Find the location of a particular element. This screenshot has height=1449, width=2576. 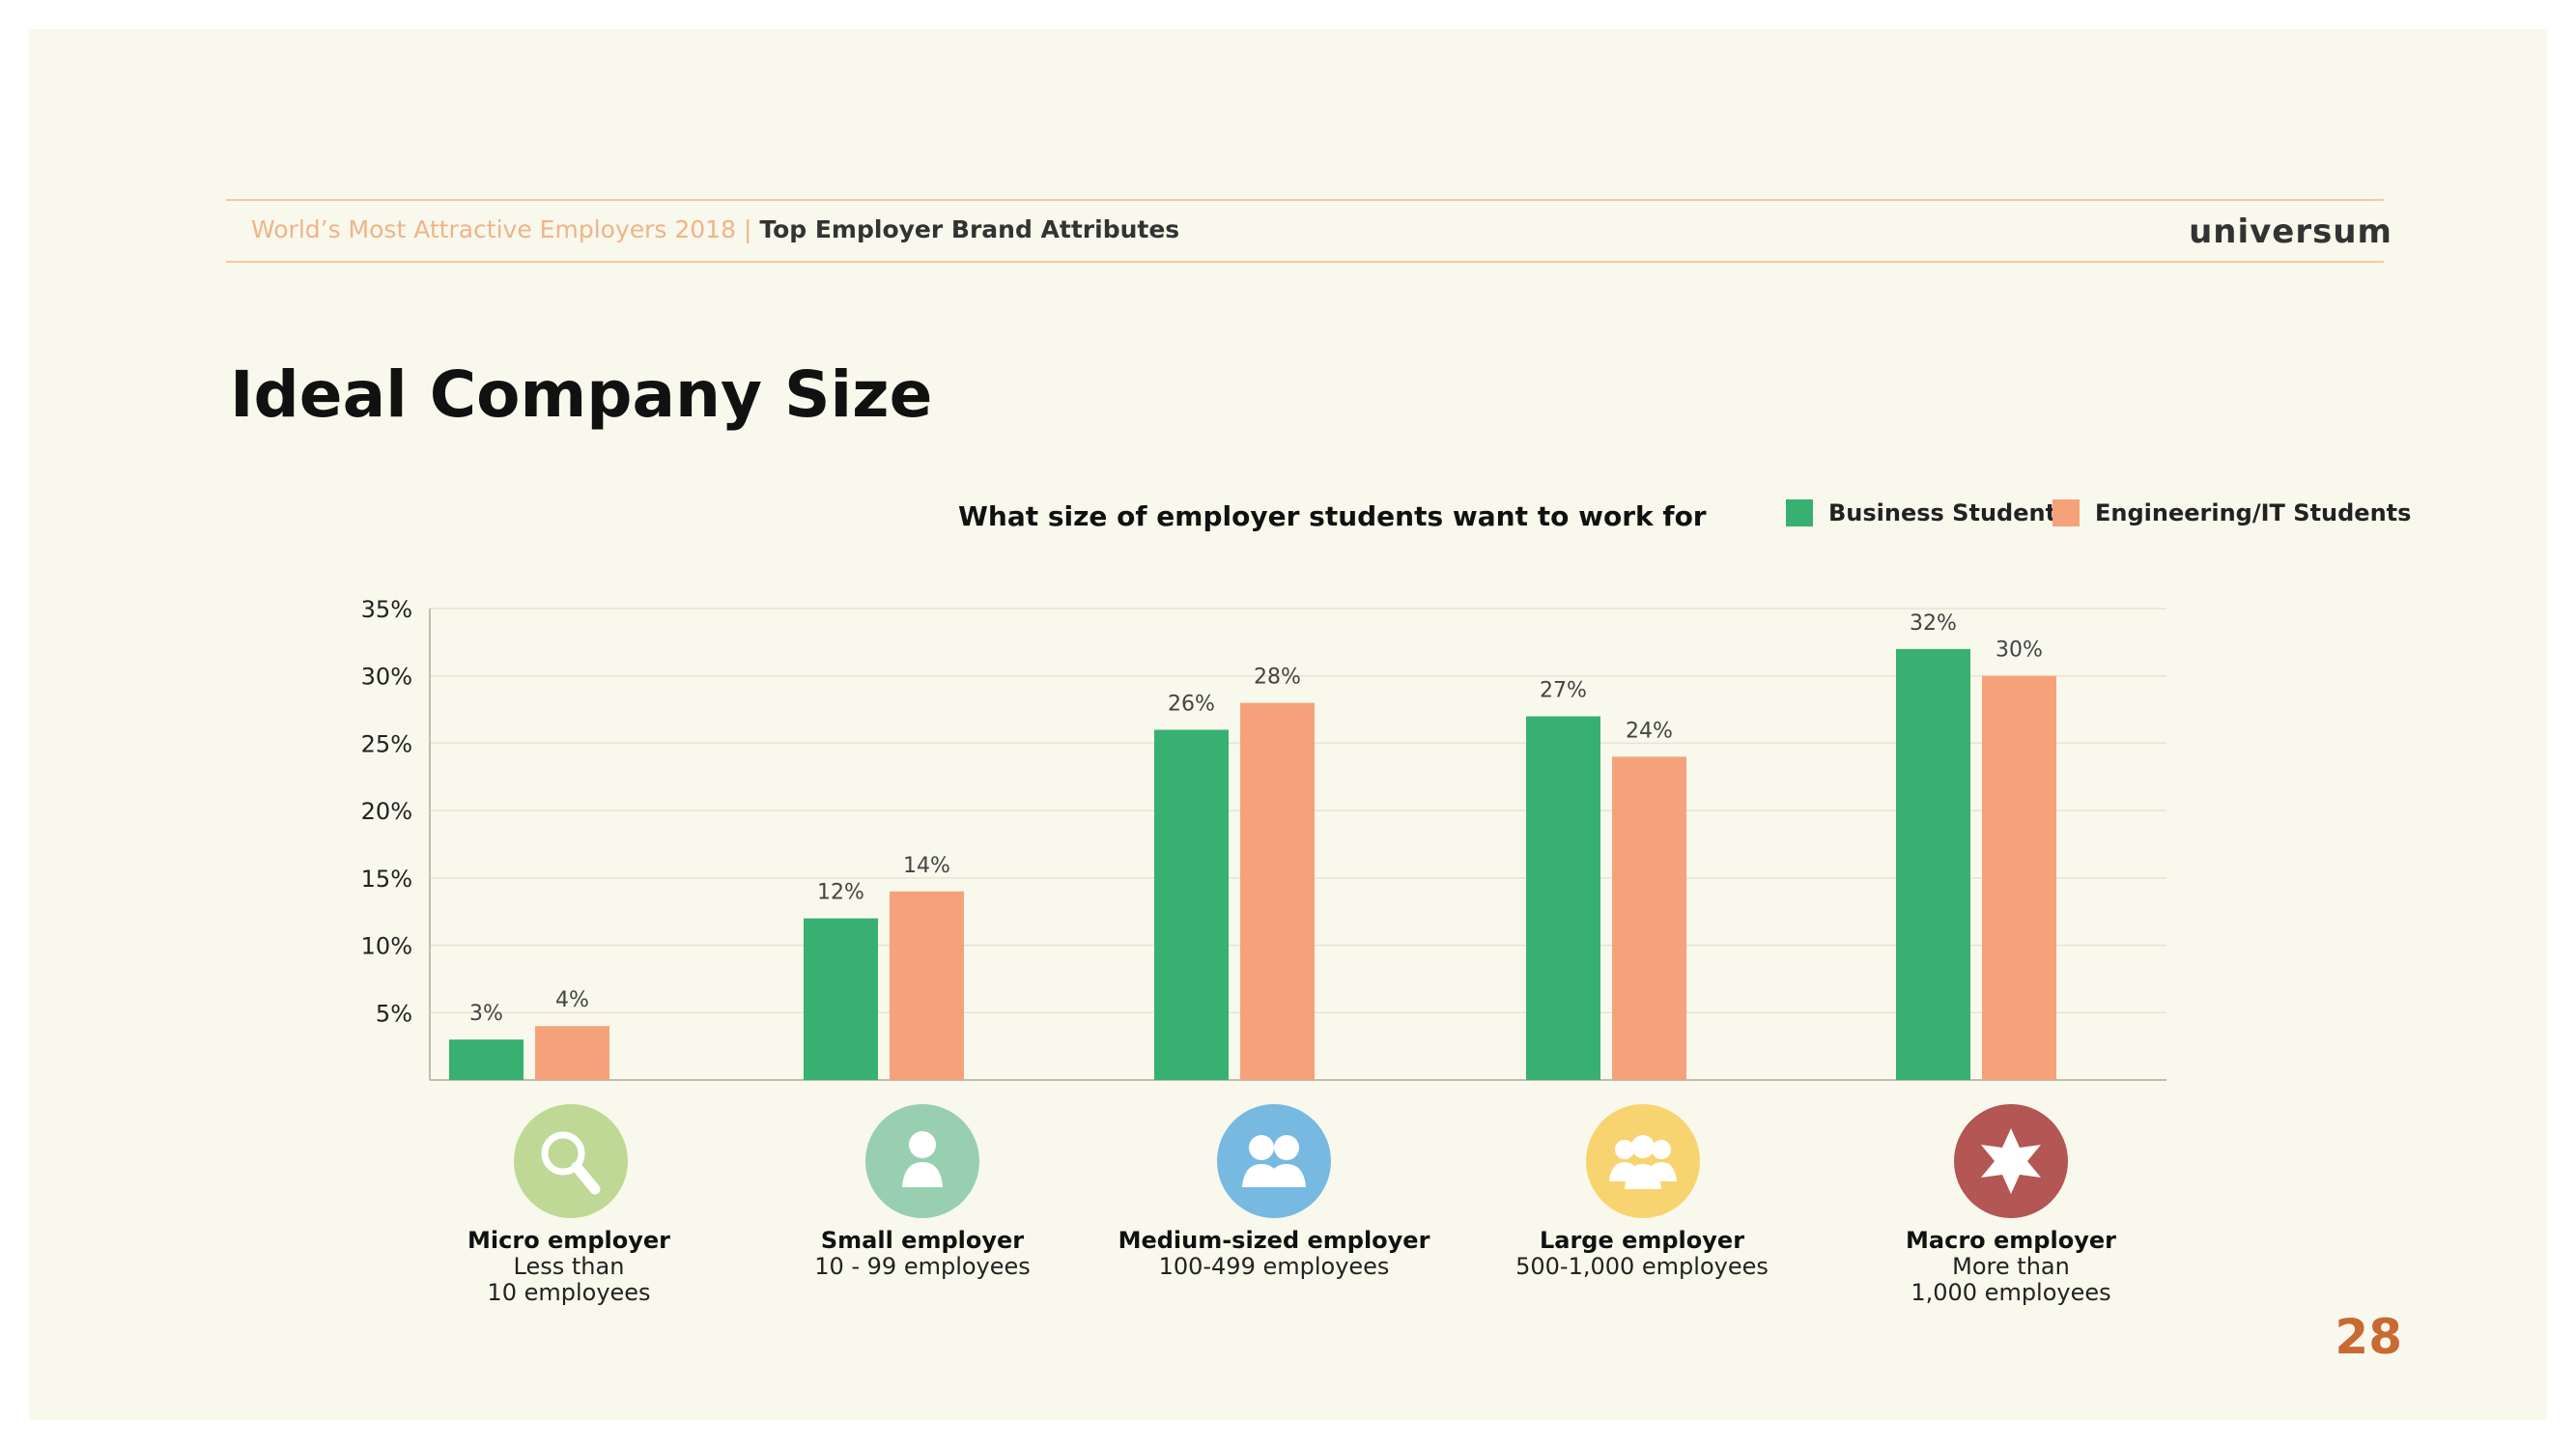

y-tick-label: 10% is located at coordinates (386, 946).